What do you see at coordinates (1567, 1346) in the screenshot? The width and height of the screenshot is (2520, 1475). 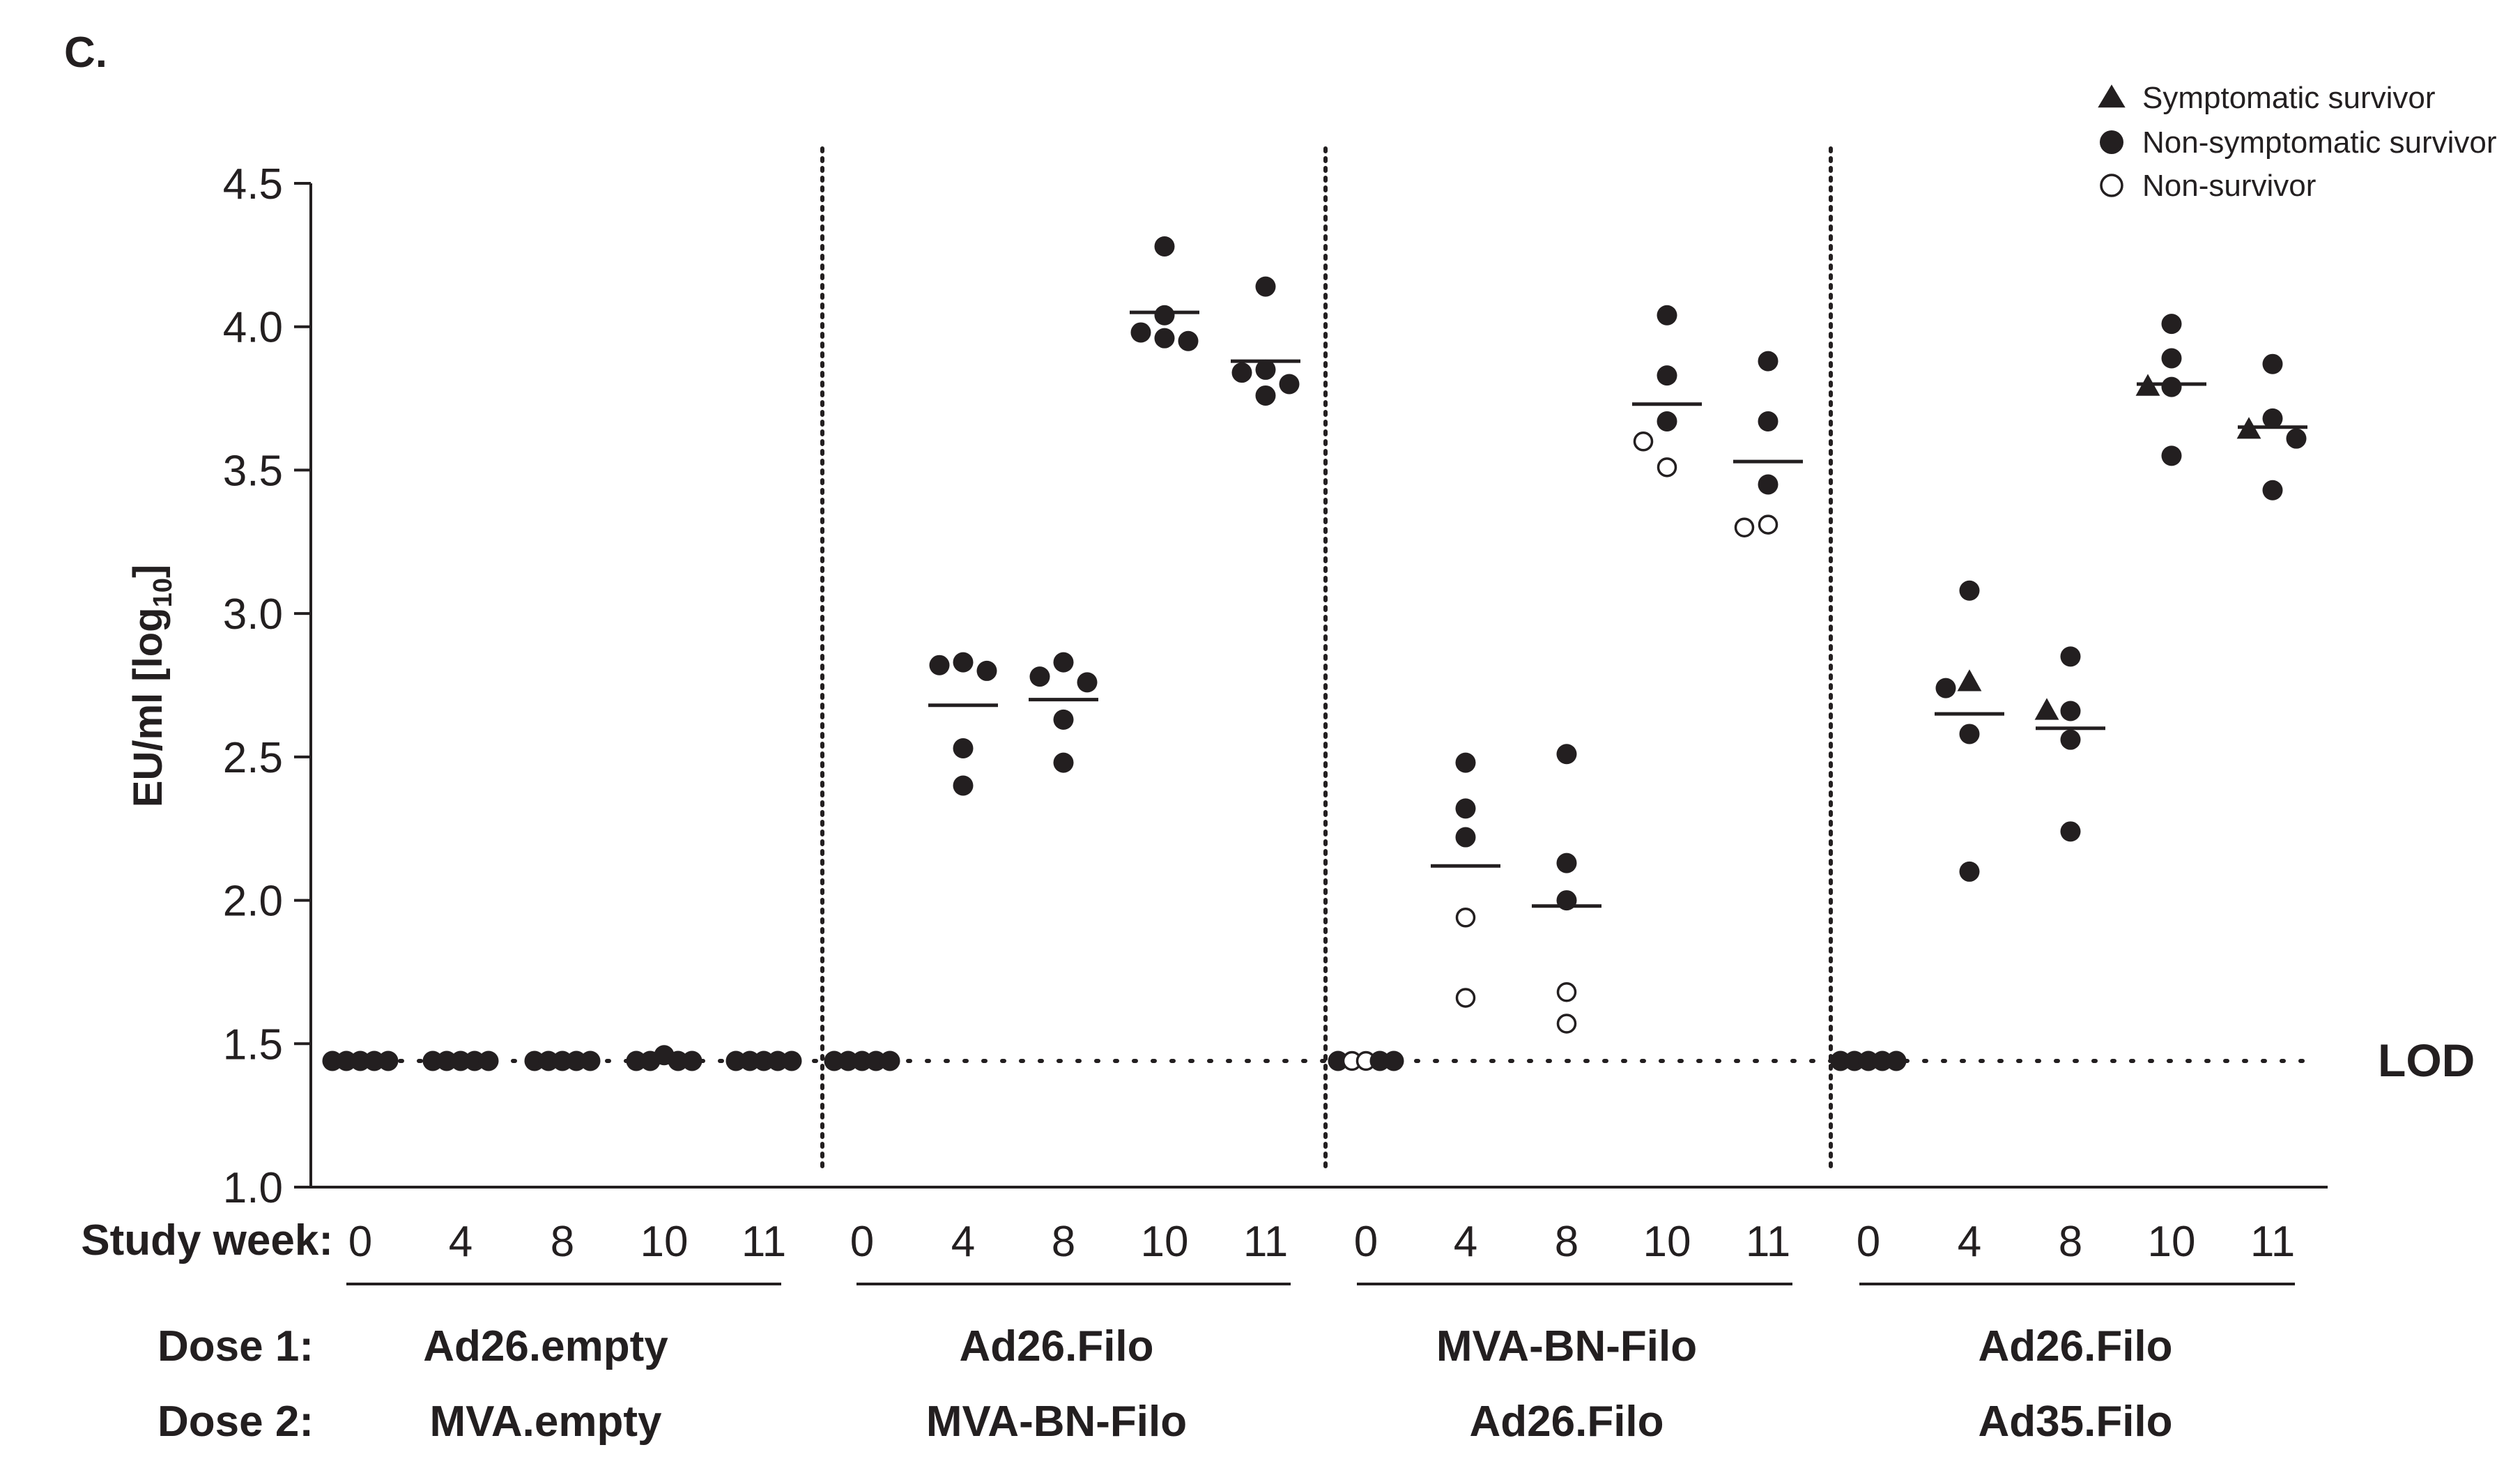 I see `dose1-value: MVA-BN-Filo` at bounding box center [1567, 1346].